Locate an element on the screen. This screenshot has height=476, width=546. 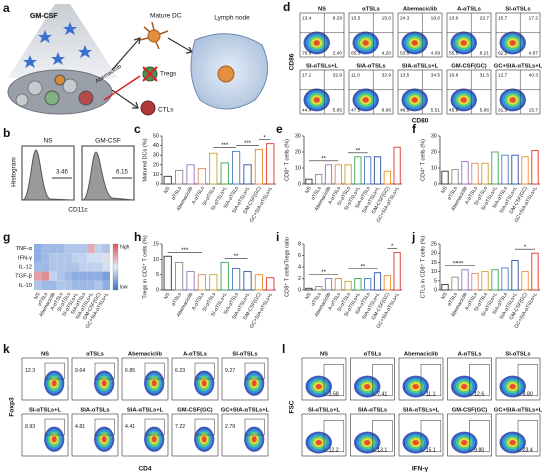
quadrant-value: 44.4 is located at coordinates (307, 110).